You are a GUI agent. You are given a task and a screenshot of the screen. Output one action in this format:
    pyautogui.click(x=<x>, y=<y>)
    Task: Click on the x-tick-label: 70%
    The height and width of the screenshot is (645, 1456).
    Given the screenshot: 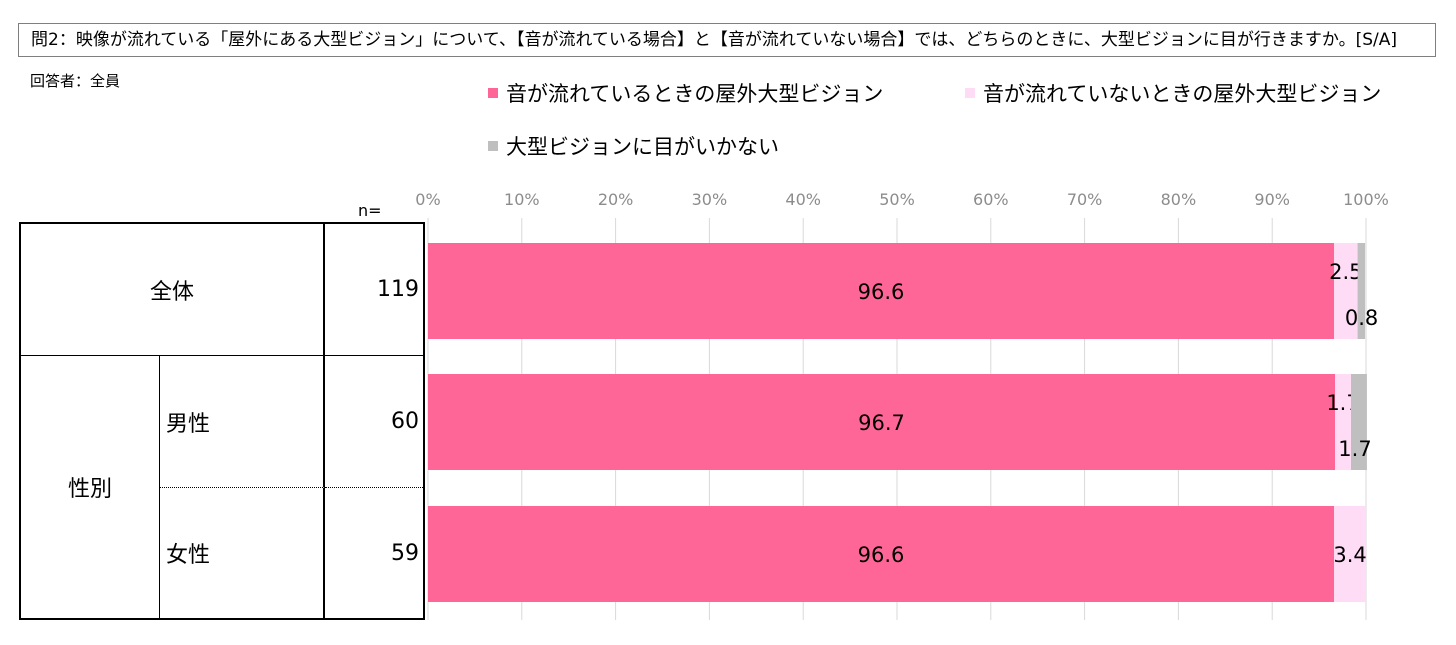 What is the action you would take?
    pyautogui.click(x=1084, y=199)
    